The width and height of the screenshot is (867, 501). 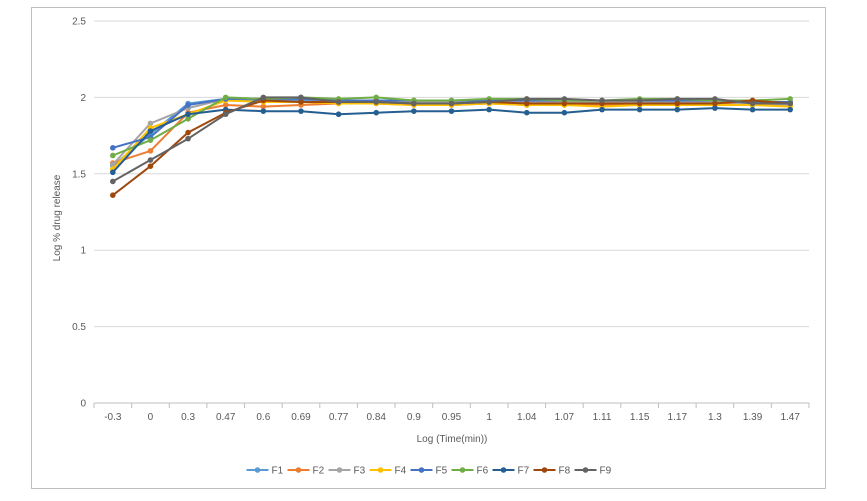 I want to click on x-tick-label: 1.15, so click(x=640, y=417).